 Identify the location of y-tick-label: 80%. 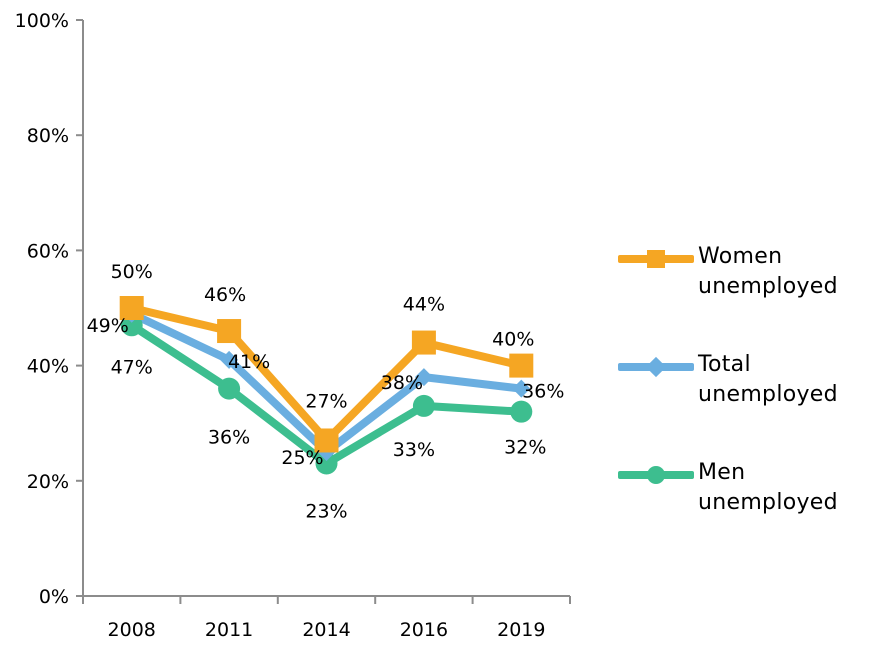
(48, 136).